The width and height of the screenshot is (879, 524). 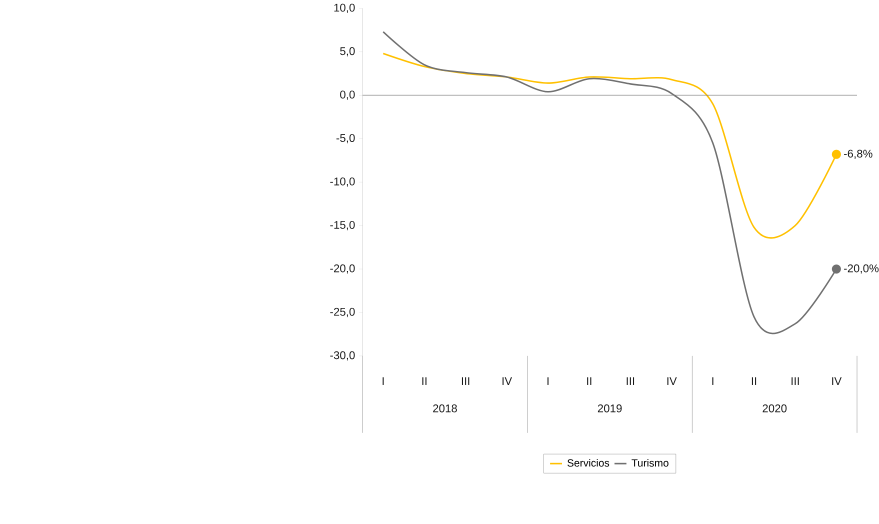 I want to click on legend-label: Turismo, so click(x=650, y=463).